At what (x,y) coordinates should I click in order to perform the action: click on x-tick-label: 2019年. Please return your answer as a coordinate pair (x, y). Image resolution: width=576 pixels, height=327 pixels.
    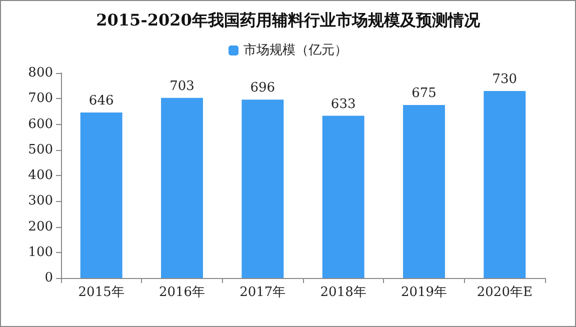
    Looking at the image, I should click on (424, 292).